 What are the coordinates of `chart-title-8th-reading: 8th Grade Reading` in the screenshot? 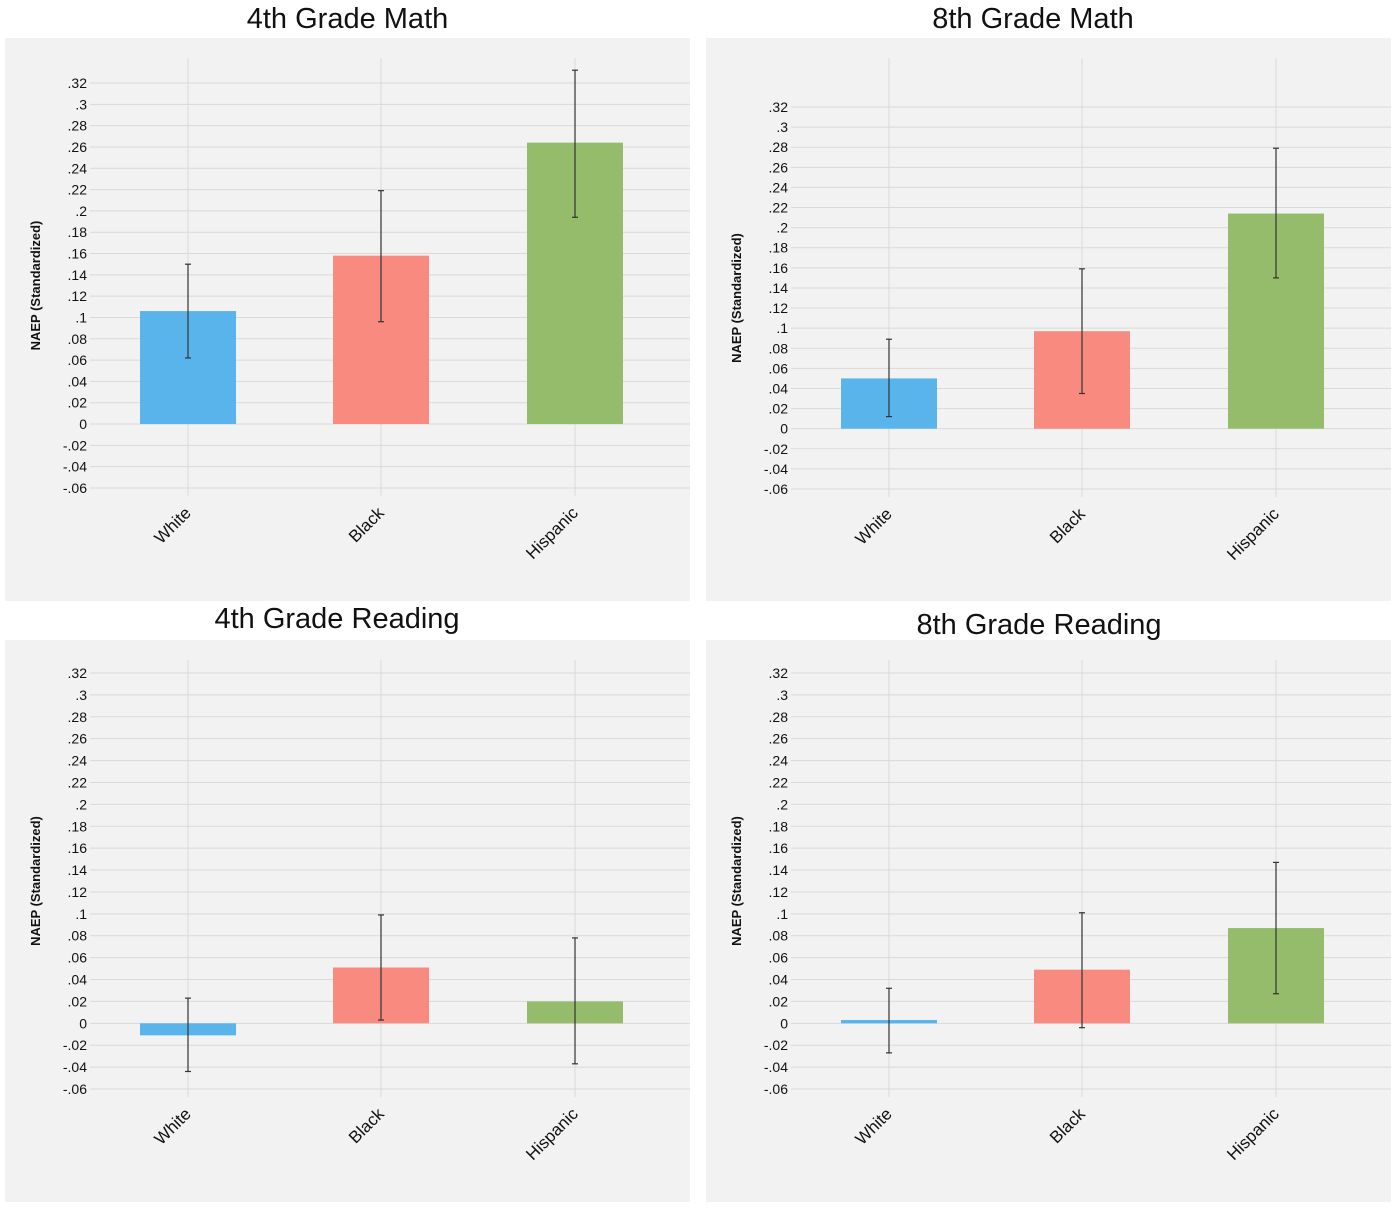 It's located at (1039, 625).